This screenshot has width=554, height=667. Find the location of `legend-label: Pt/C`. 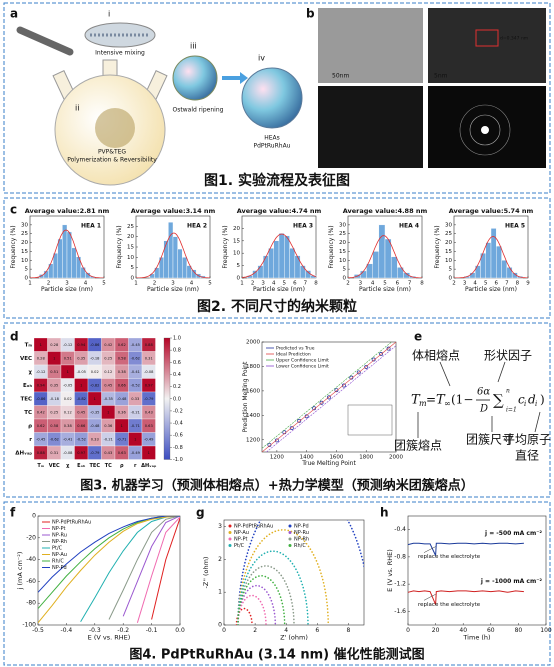

legend-label: Pt/C is located at coordinates (239, 546).